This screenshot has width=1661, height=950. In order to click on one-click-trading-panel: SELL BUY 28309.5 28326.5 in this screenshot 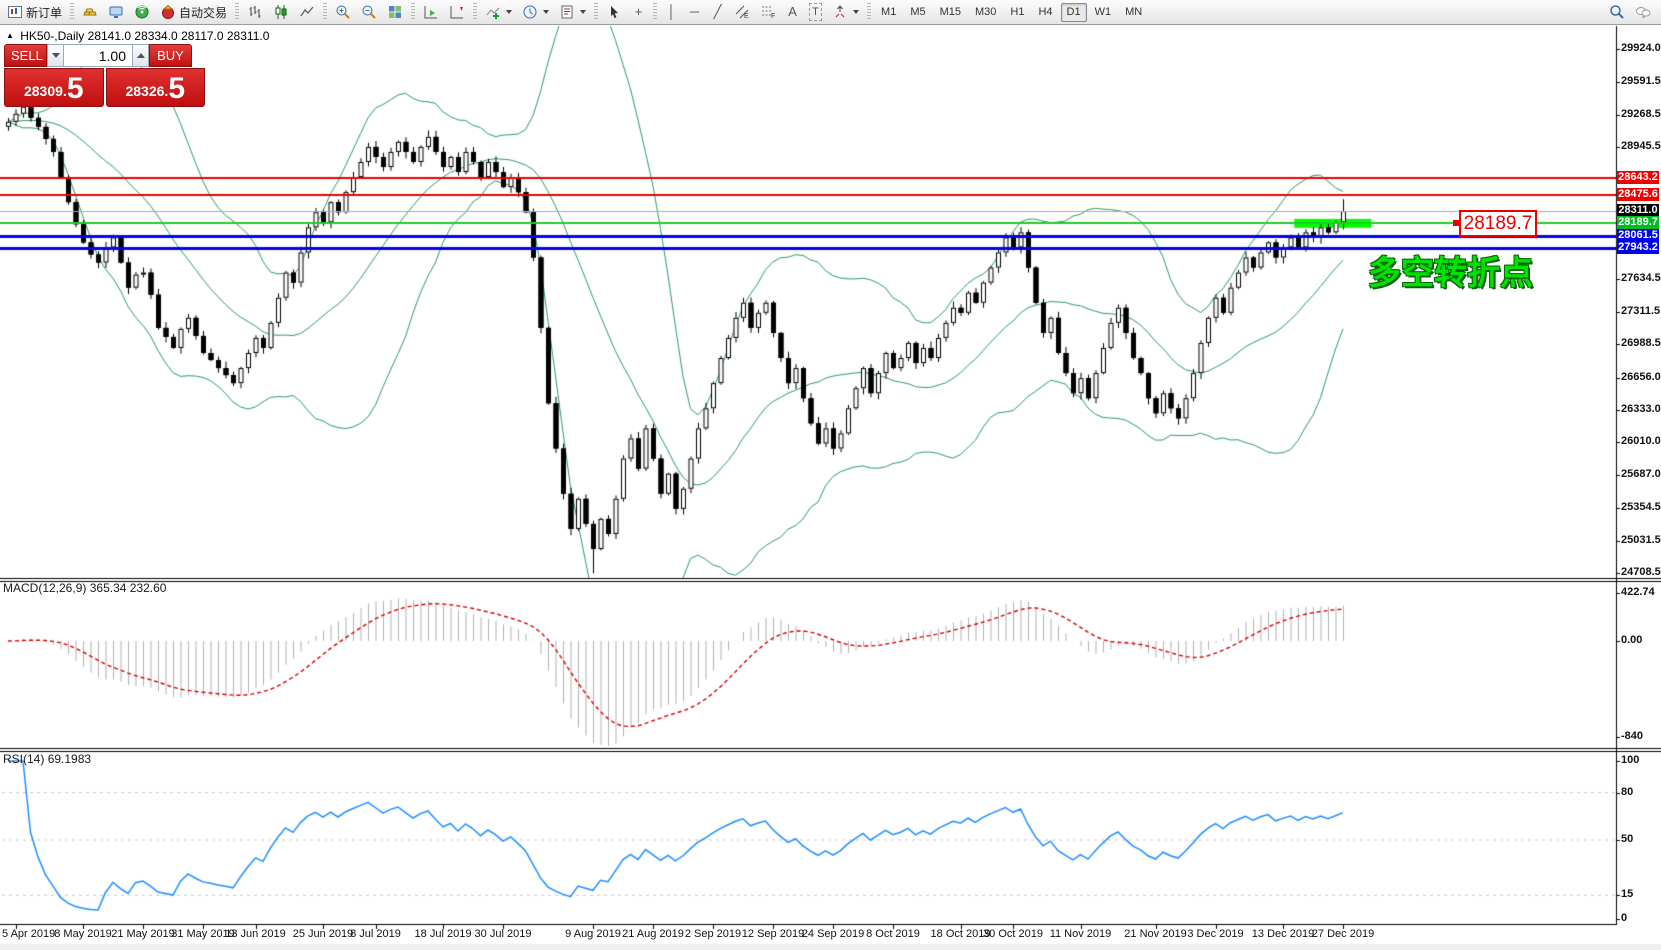, I will do `click(104, 75)`.